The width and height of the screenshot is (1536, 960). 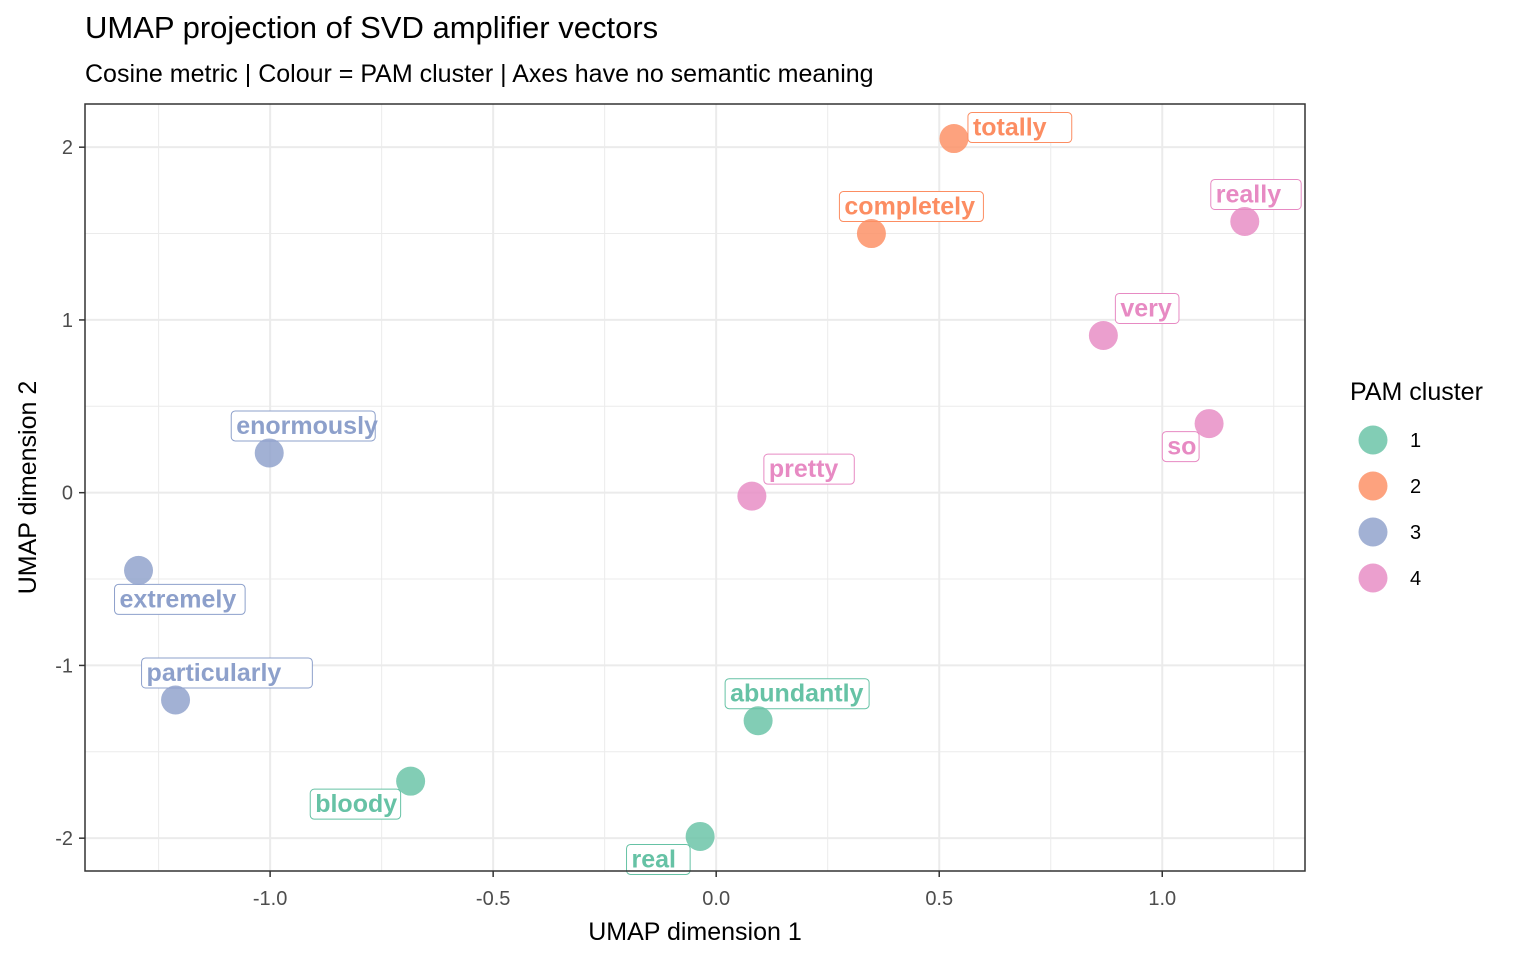 I want to click on legend-label: 1, so click(x=1415, y=441).